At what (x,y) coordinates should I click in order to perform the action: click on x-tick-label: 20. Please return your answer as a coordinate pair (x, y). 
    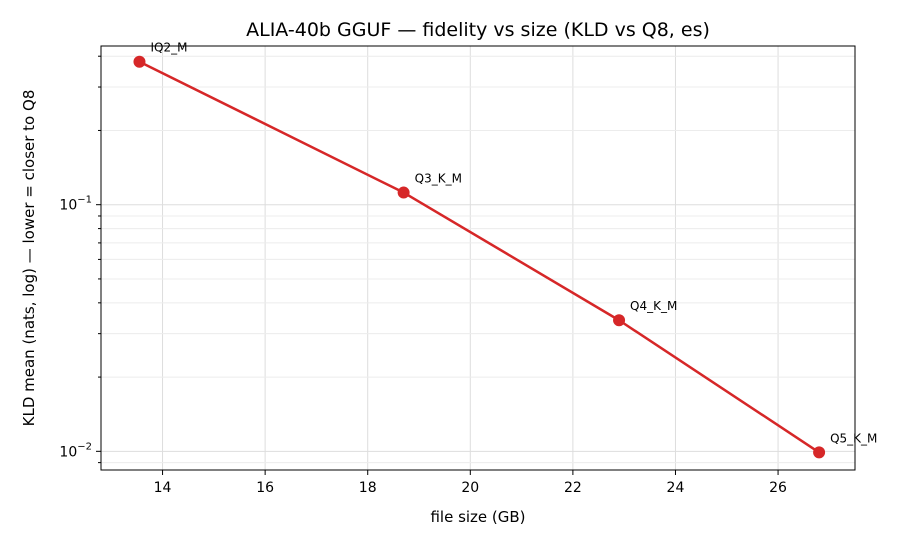
    Looking at the image, I should click on (470, 488).